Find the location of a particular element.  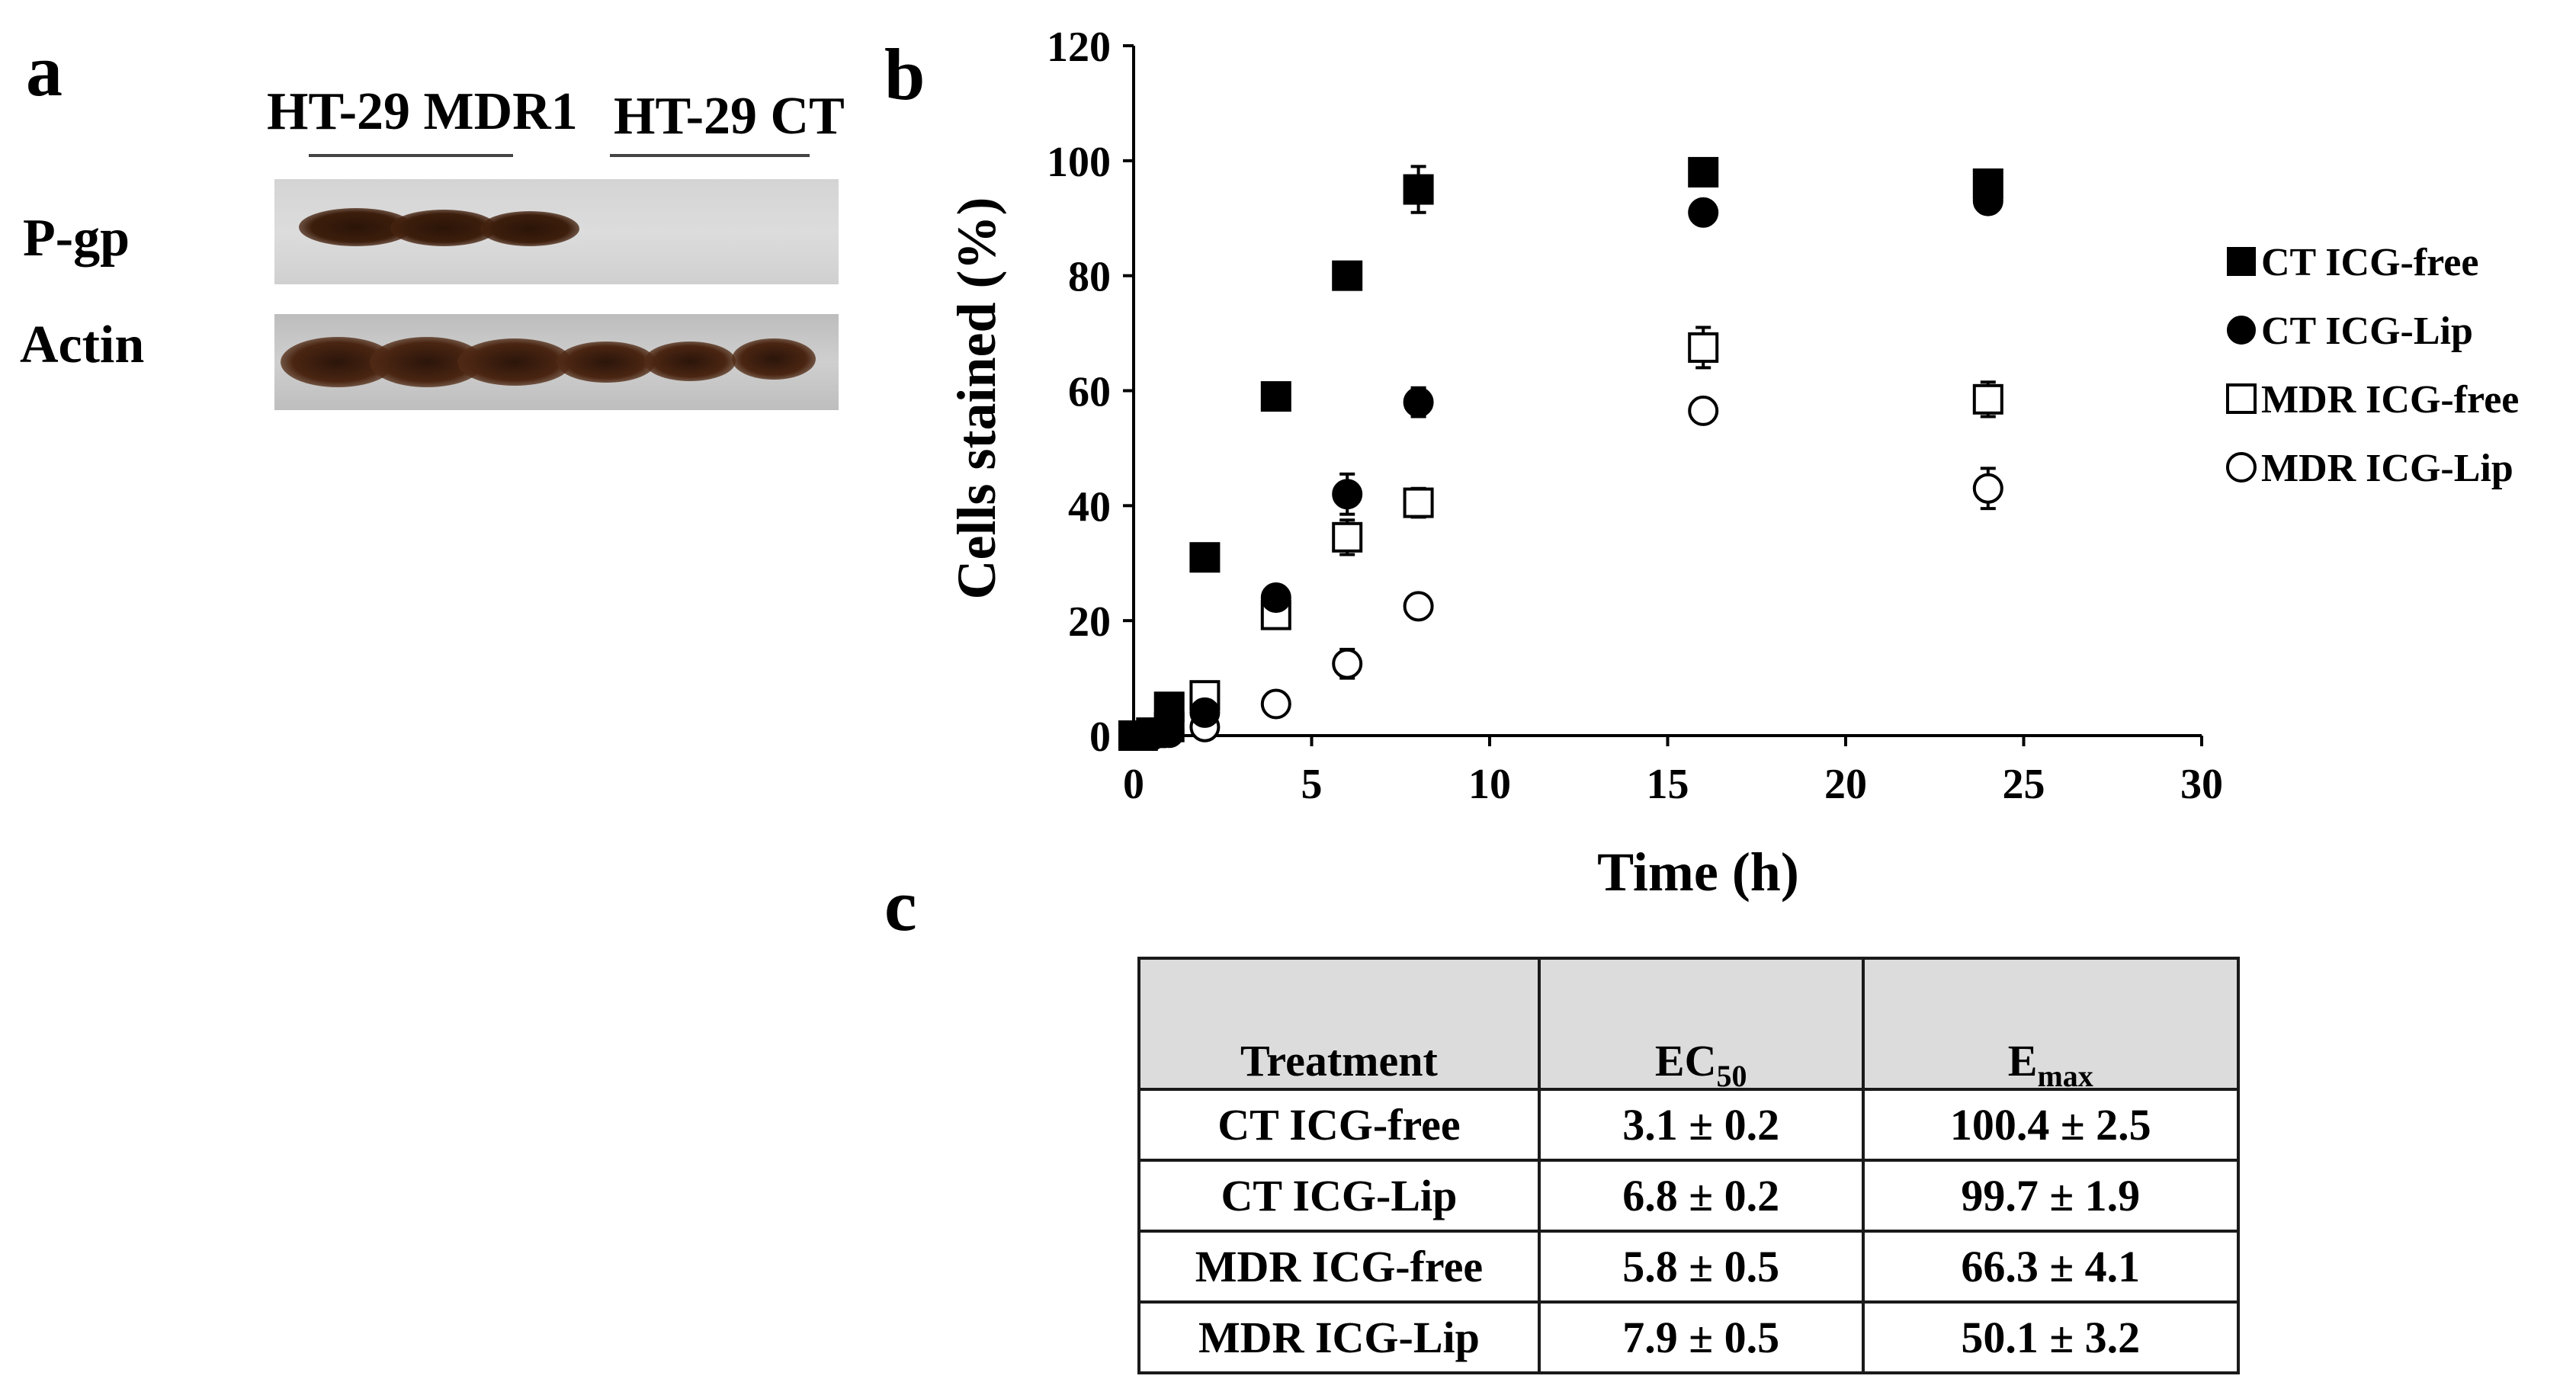

panel-label-b: b is located at coordinates (904, 74).